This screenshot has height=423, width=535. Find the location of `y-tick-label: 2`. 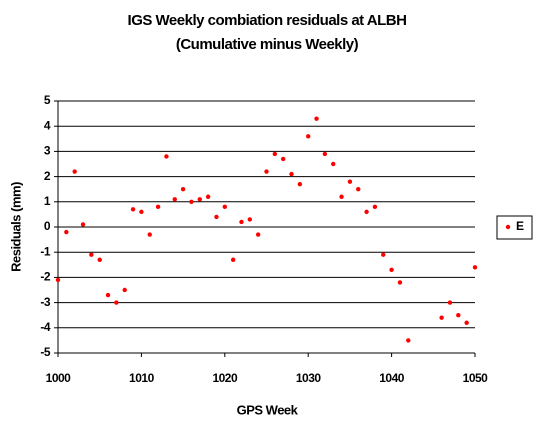

y-tick-label: 2 is located at coordinates (47, 176).